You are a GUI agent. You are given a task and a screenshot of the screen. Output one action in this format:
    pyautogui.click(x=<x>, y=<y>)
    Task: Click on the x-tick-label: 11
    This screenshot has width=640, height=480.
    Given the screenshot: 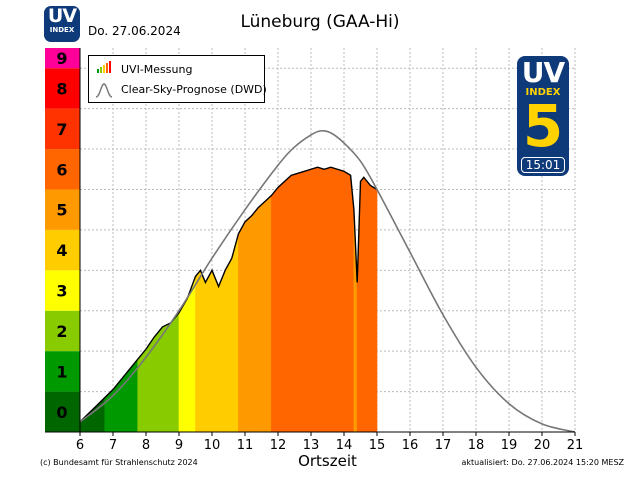 What is the action you would take?
    pyautogui.click(x=245, y=445)
    